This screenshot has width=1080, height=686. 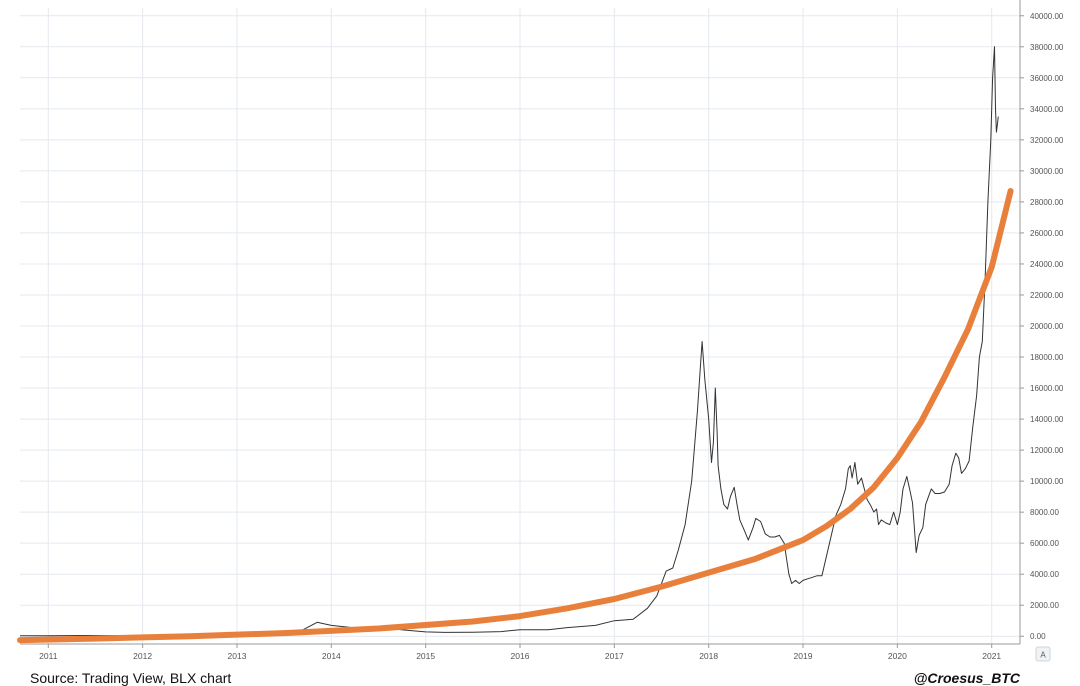 What do you see at coordinates (897, 656) in the screenshot?
I see `x-tick-label: 2020` at bounding box center [897, 656].